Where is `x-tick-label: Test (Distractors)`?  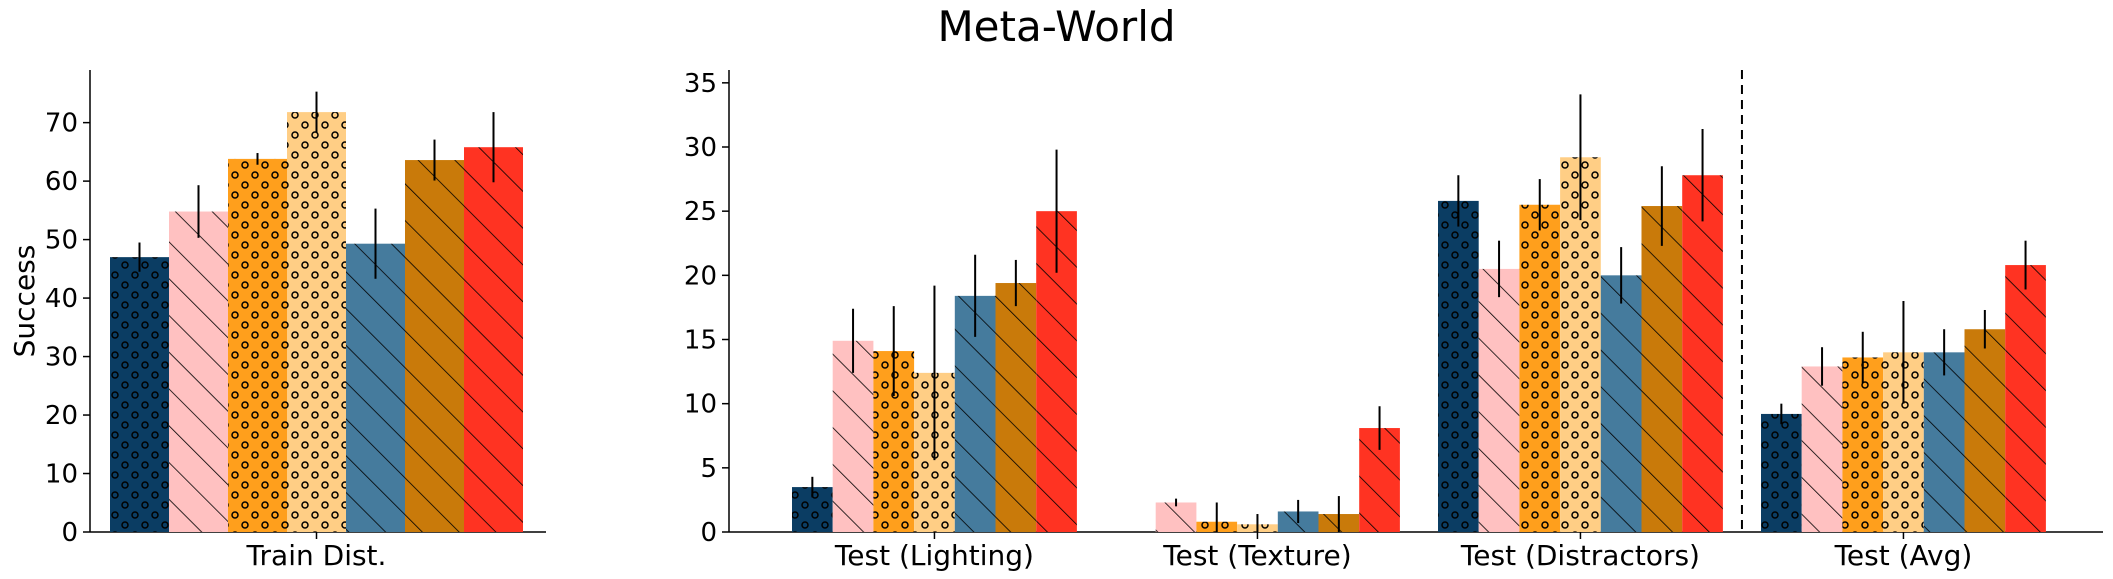 x-tick-label: Test (Distractors) is located at coordinates (1580, 555).